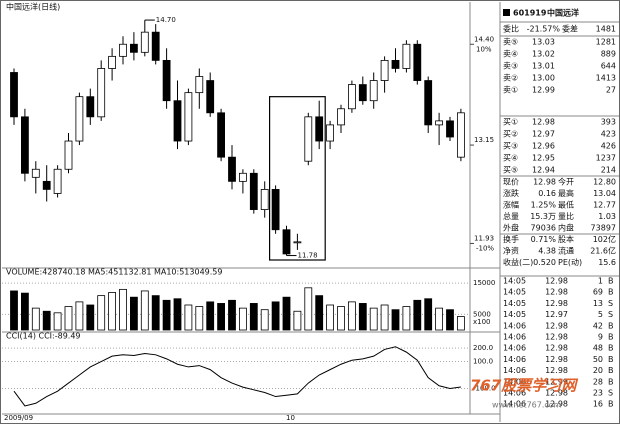 The image size is (620, 424). Describe the element at coordinates (484, 238) in the screenshot. I see `y-tick-label: 11.93` at that location.